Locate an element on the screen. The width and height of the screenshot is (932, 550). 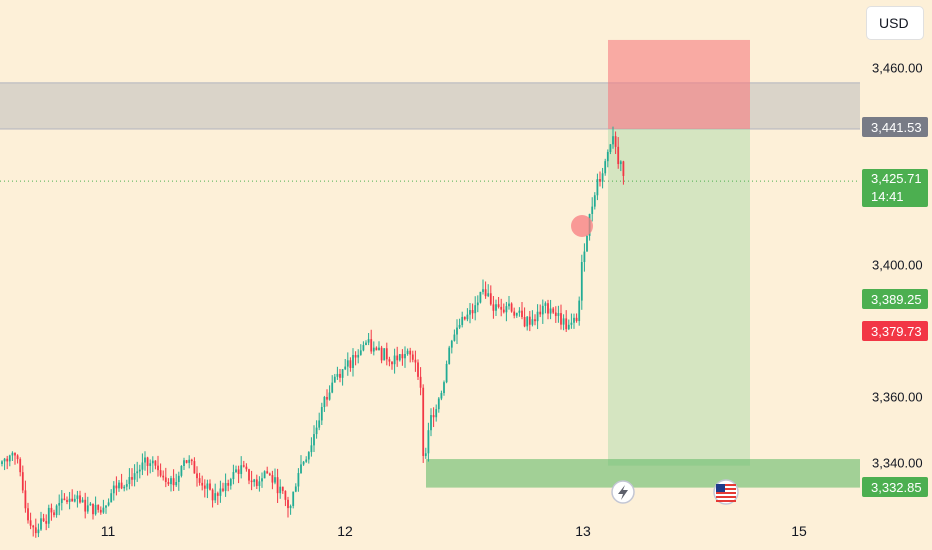
currency-button: USD is located at coordinates (895, 23).